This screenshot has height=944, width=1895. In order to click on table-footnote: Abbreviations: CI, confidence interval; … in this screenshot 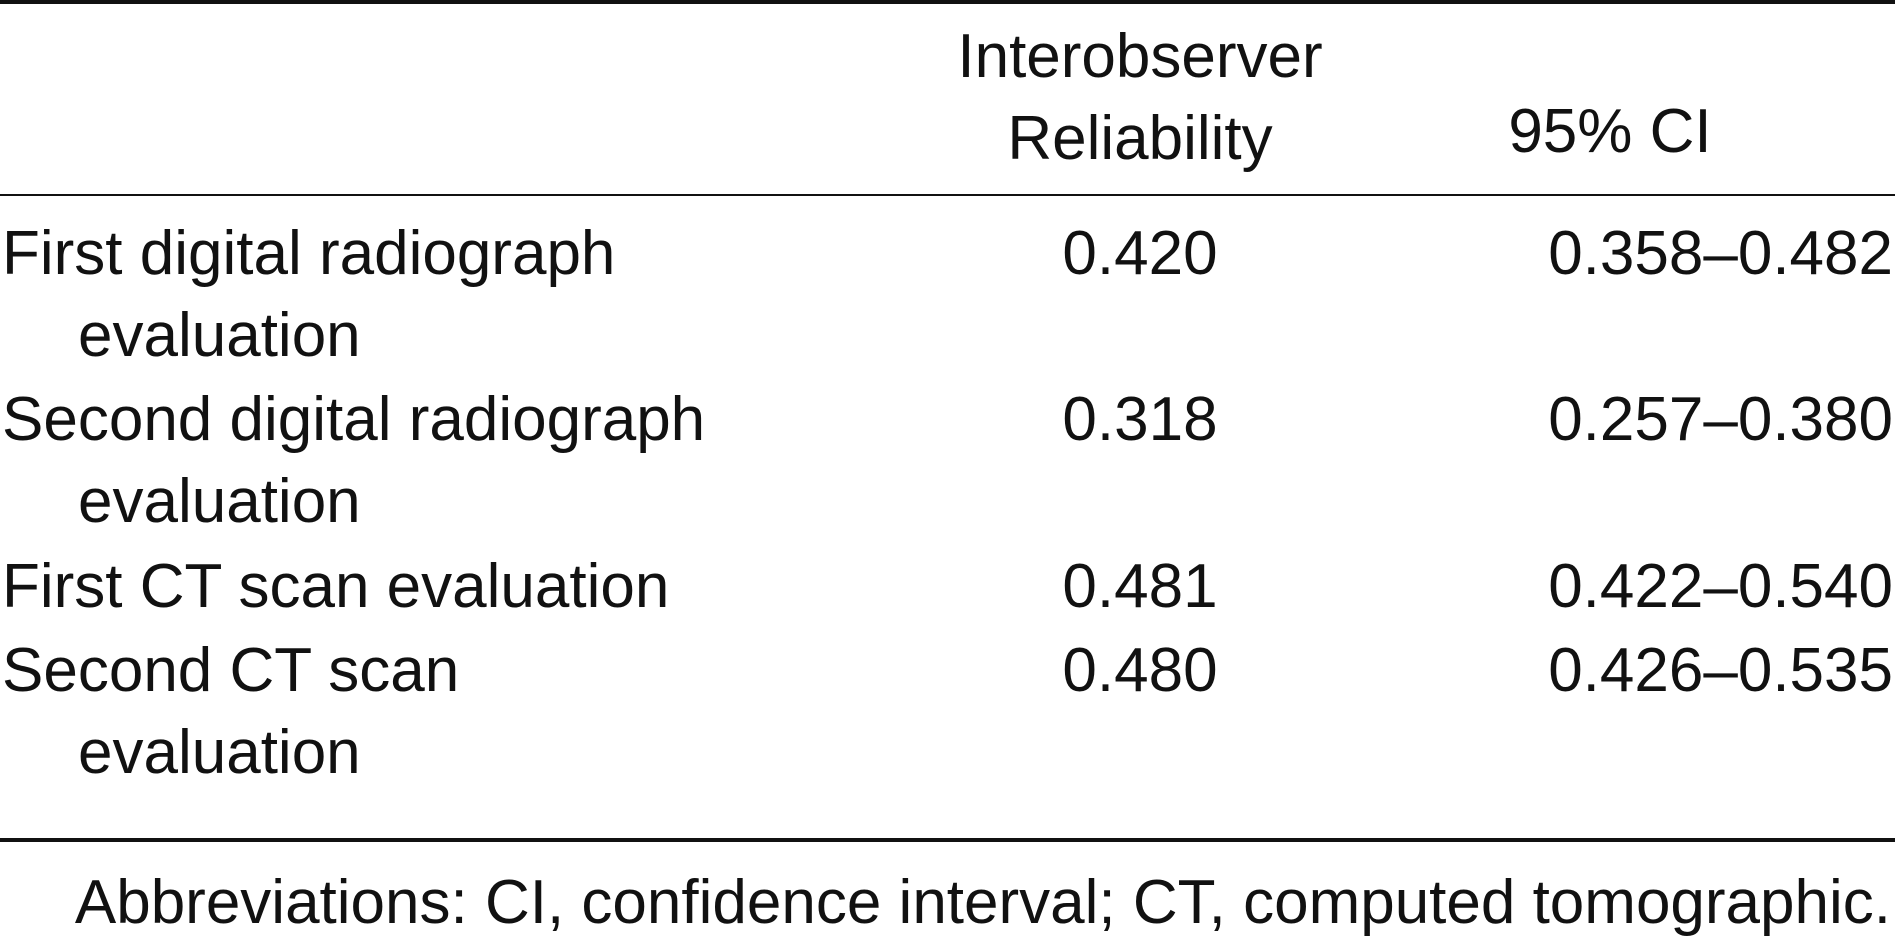, I will do `click(982, 902)`.